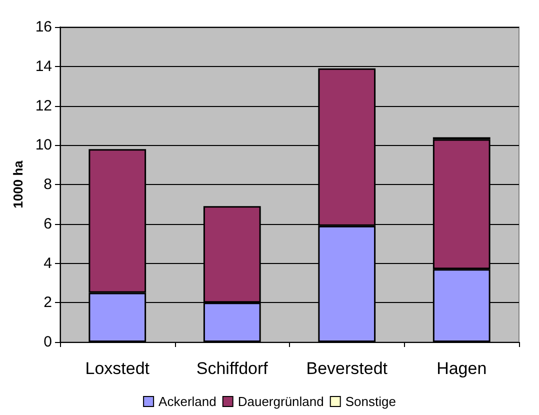  What do you see at coordinates (232, 368) in the screenshot?
I see `x-tick-label: Schiffdorf` at bounding box center [232, 368].